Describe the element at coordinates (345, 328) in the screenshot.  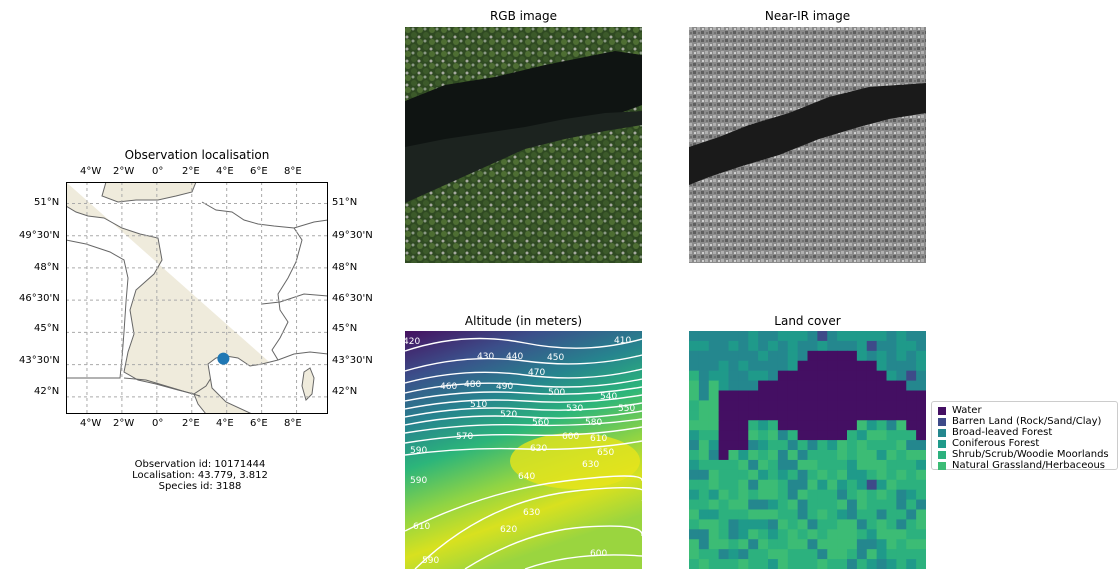
I see `lat-tick-right: 45°N` at that location.